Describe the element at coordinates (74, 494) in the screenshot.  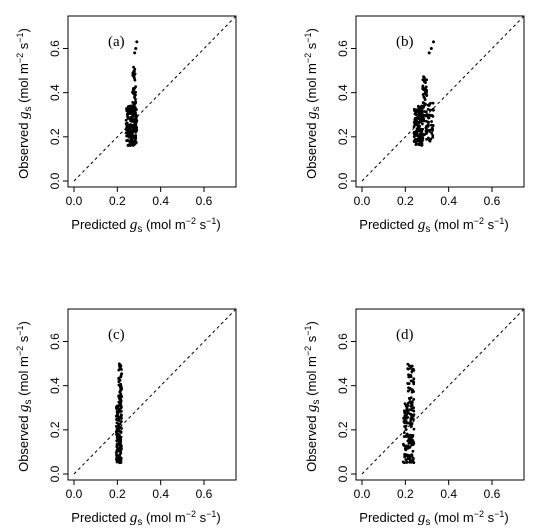
I see `x-tick-label: 0.0` at that location.